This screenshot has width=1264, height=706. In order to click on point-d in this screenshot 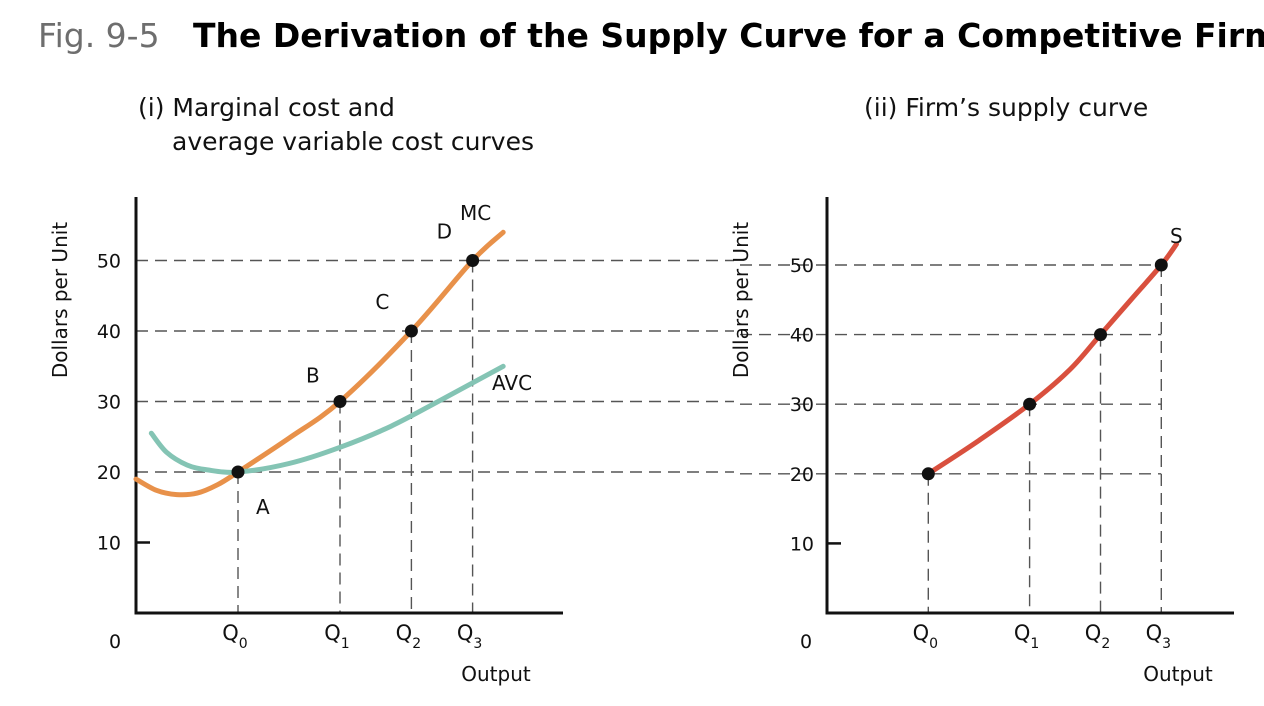, I will do `click(473, 260)`.